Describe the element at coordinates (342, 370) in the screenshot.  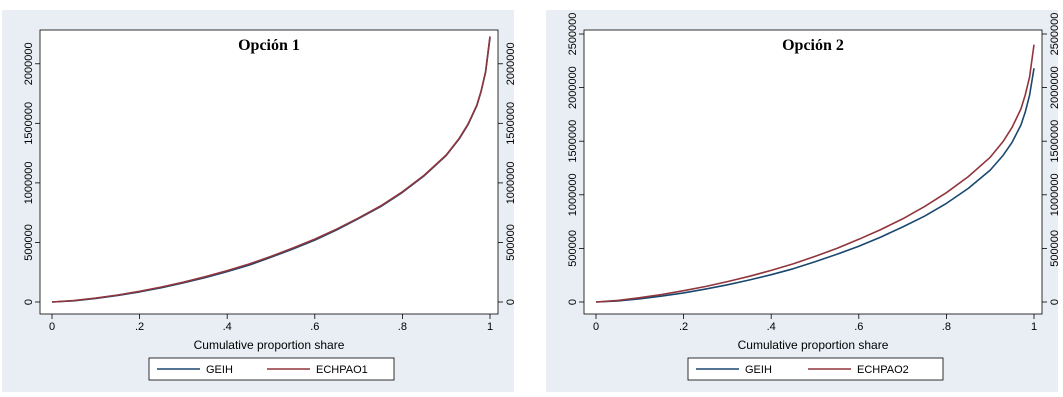
I see `legend-label-echpao1: ECHPAO1` at that location.